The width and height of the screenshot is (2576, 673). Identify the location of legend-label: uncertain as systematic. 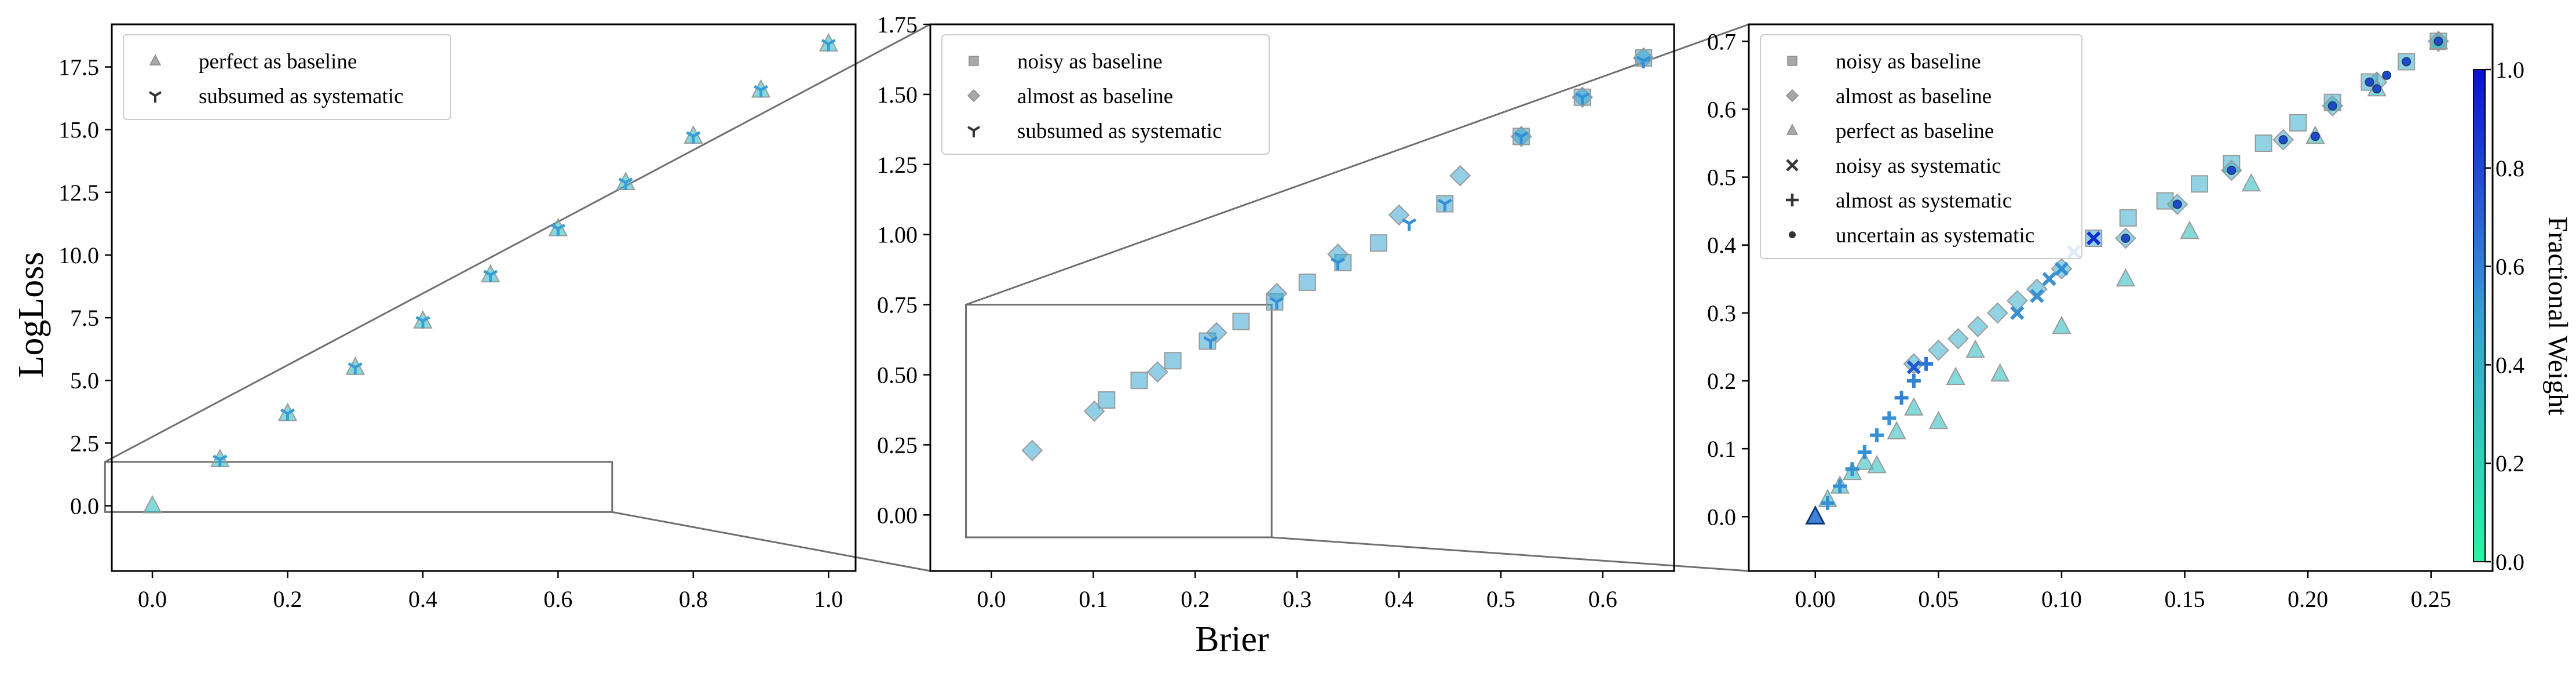
(1935, 236).